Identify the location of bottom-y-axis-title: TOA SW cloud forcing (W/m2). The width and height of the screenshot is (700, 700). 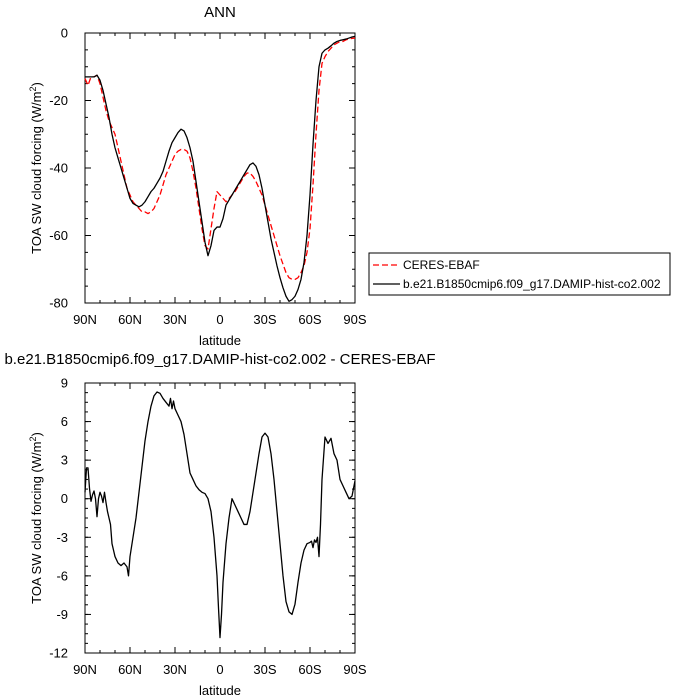
(36, 518).